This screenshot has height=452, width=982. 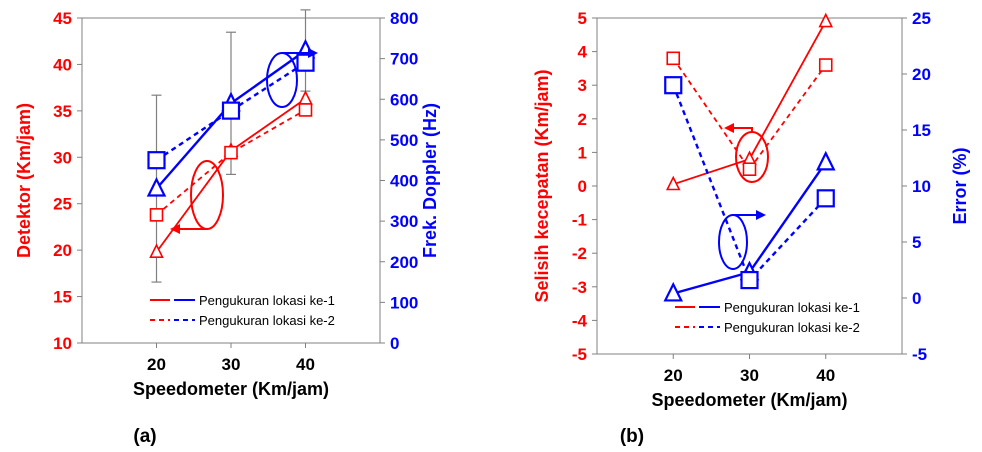 What do you see at coordinates (580, 320) in the screenshot?
I see `left-tick-label: -4` at bounding box center [580, 320].